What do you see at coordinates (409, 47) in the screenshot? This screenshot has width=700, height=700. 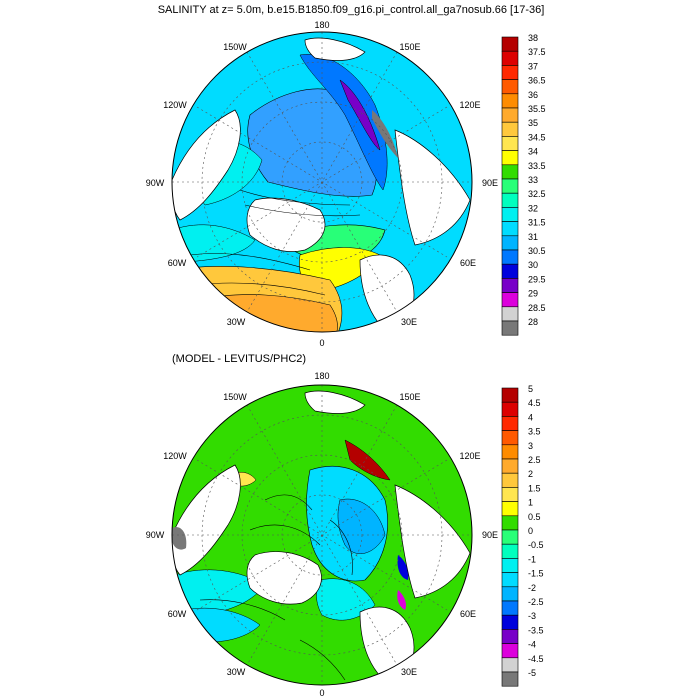 I see `svg-text: 150E` at bounding box center [409, 47].